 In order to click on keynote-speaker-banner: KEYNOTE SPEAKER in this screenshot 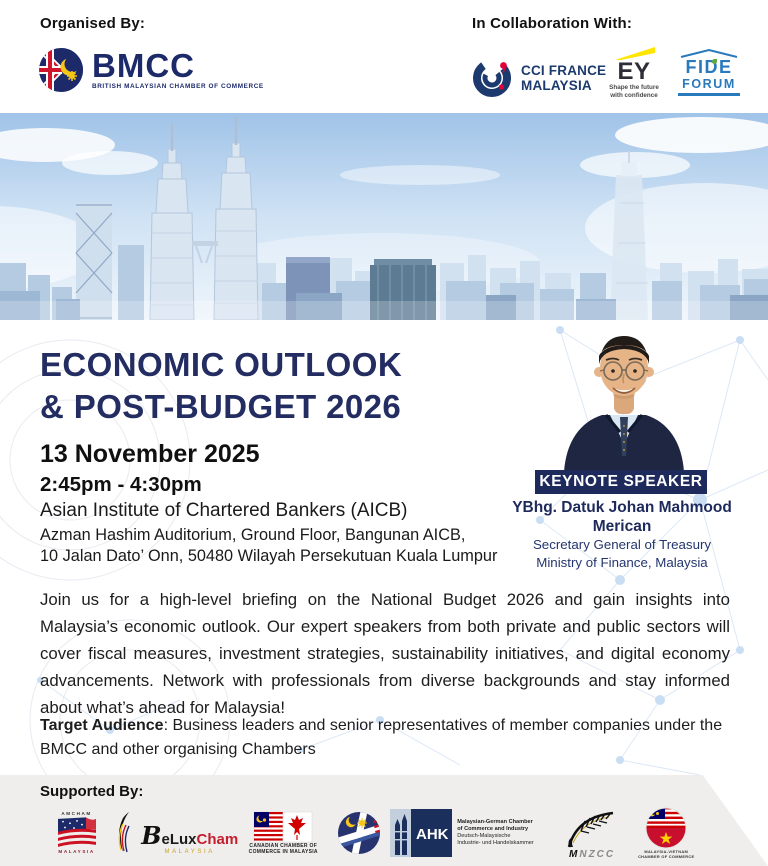, I will do `click(621, 482)`.